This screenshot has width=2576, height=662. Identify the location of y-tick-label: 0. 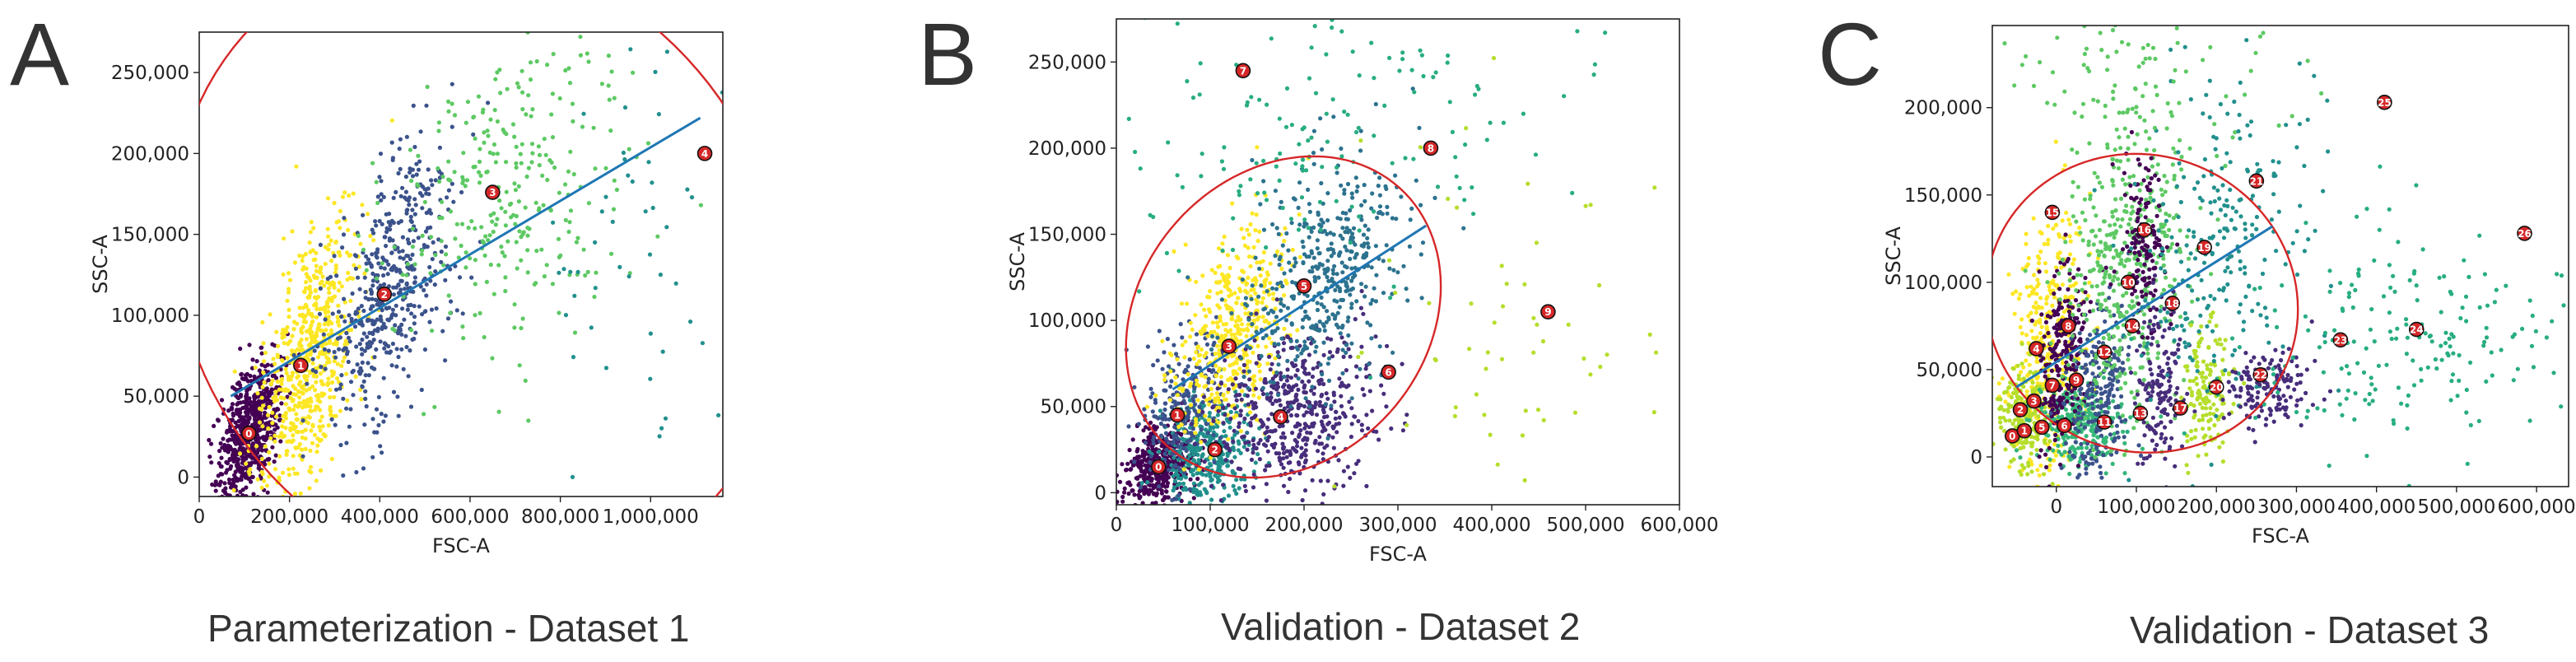
(1100, 494).